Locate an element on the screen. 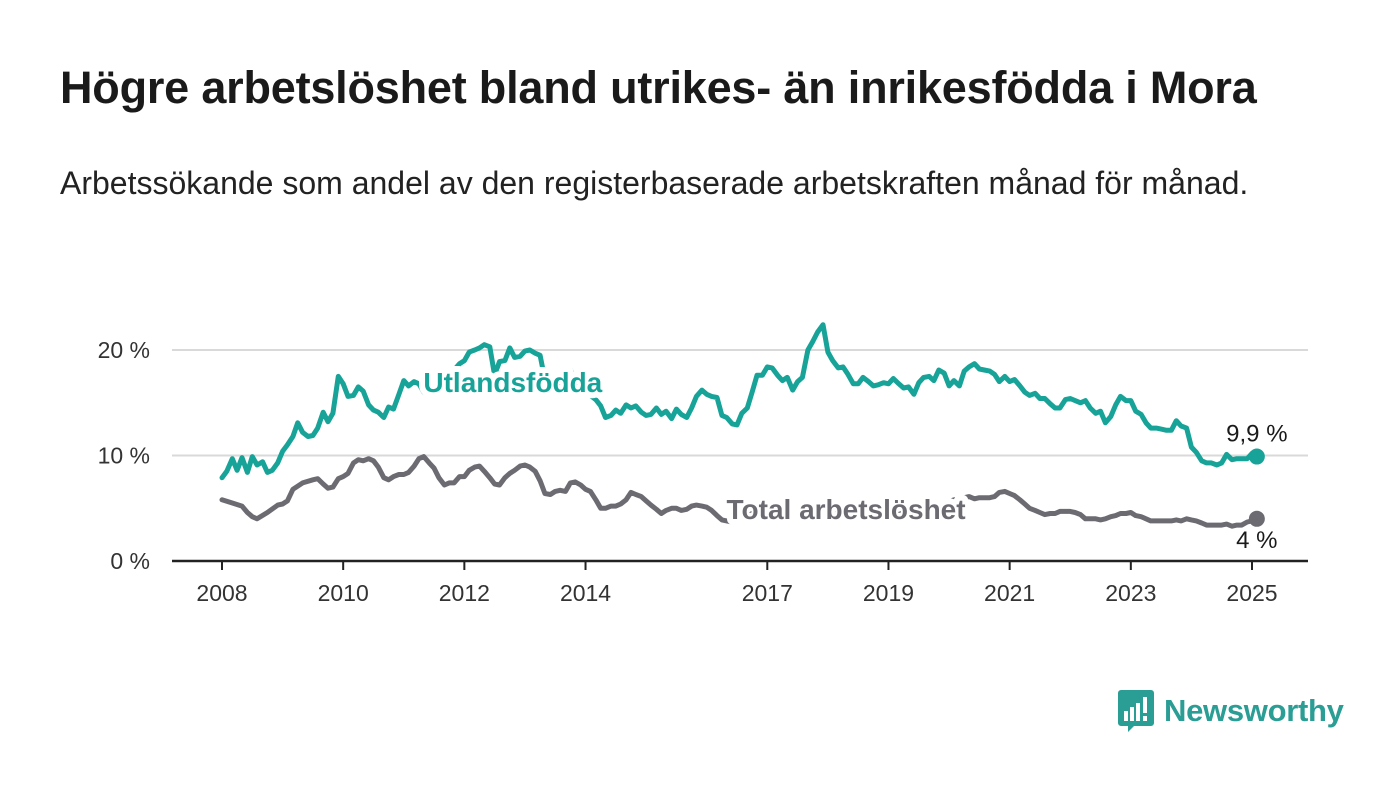 The width and height of the screenshot is (1400, 794). y-tick-label: 10 % is located at coordinates (124, 456).